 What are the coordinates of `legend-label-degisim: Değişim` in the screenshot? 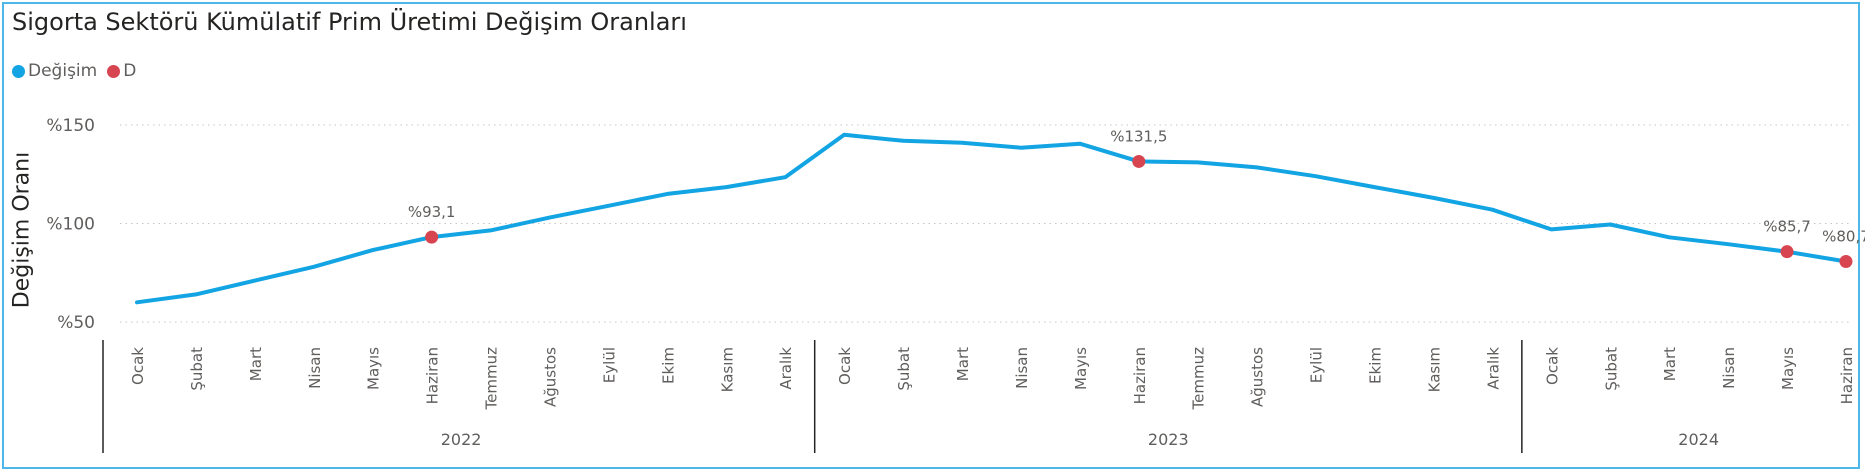 It's located at (63, 71).